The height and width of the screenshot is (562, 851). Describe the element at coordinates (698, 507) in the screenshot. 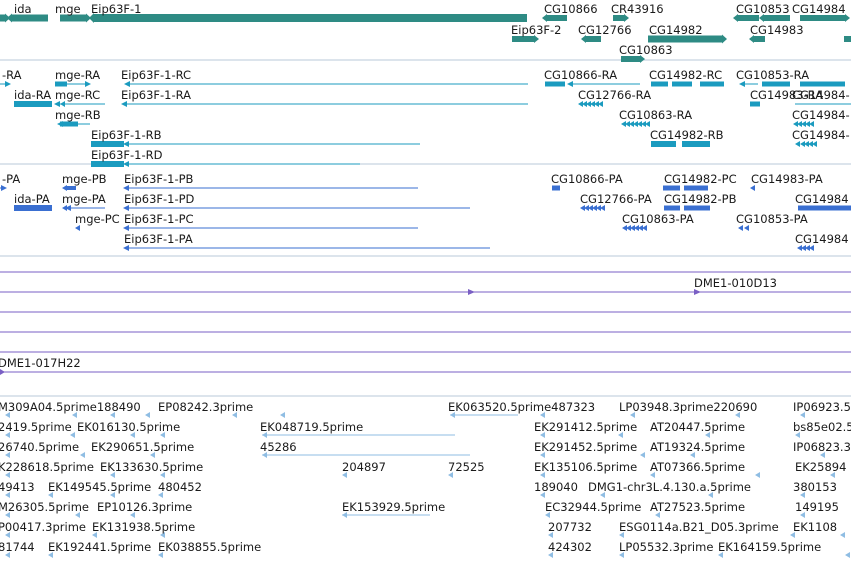

I see `est-label: AT27523.5prime` at that location.